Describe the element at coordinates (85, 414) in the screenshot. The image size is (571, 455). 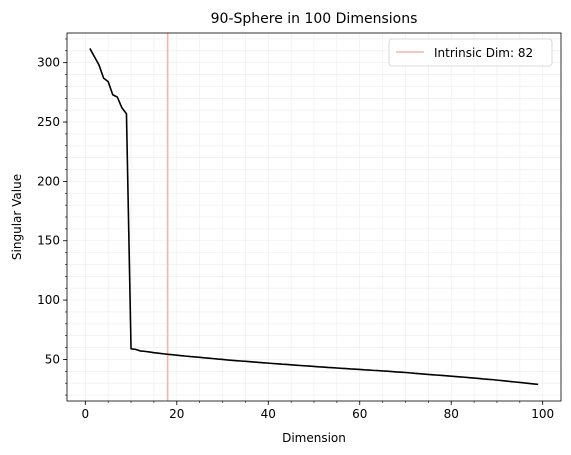
I see `x-tick-label: 0` at that location.